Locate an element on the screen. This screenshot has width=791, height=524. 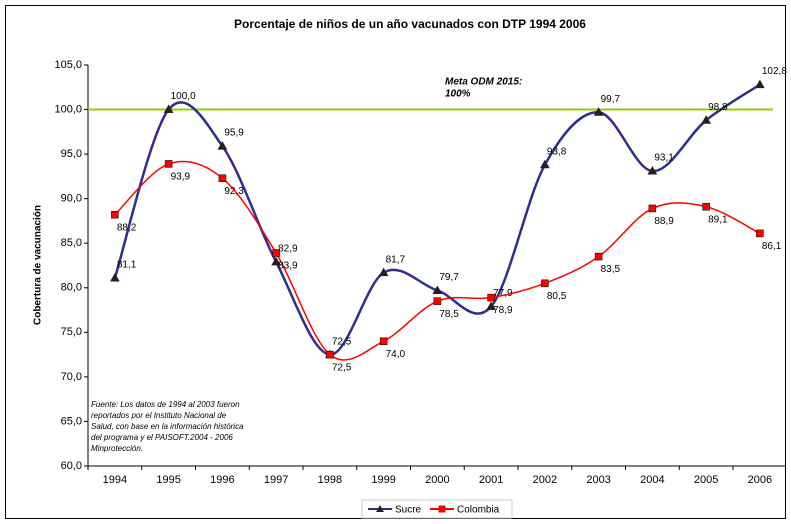
data-label: 88,9 is located at coordinates (664, 221).